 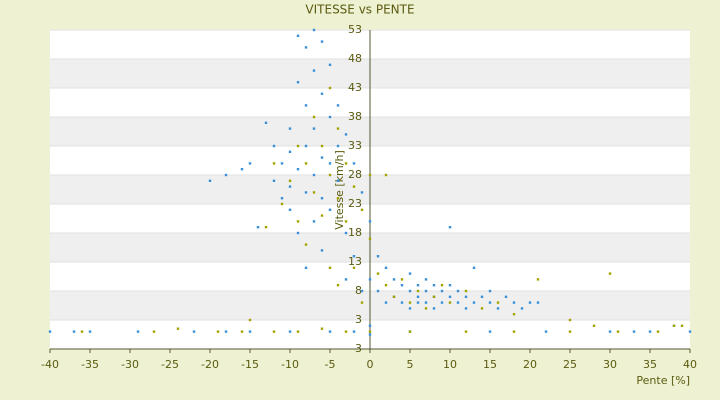 What do you see at coordinates (130, 364) in the screenshot?
I see `x-tick-label: -30` at bounding box center [130, 364].